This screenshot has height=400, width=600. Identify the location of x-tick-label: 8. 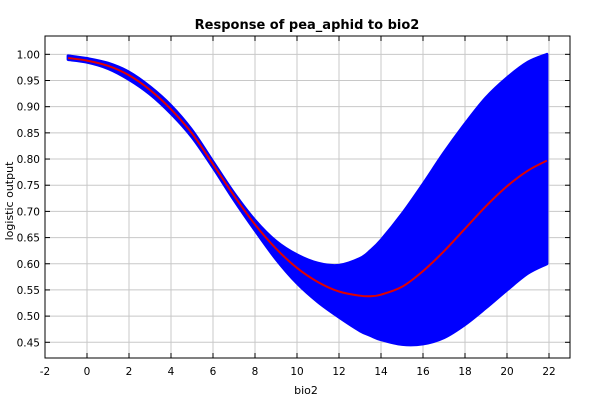
(255, 372).